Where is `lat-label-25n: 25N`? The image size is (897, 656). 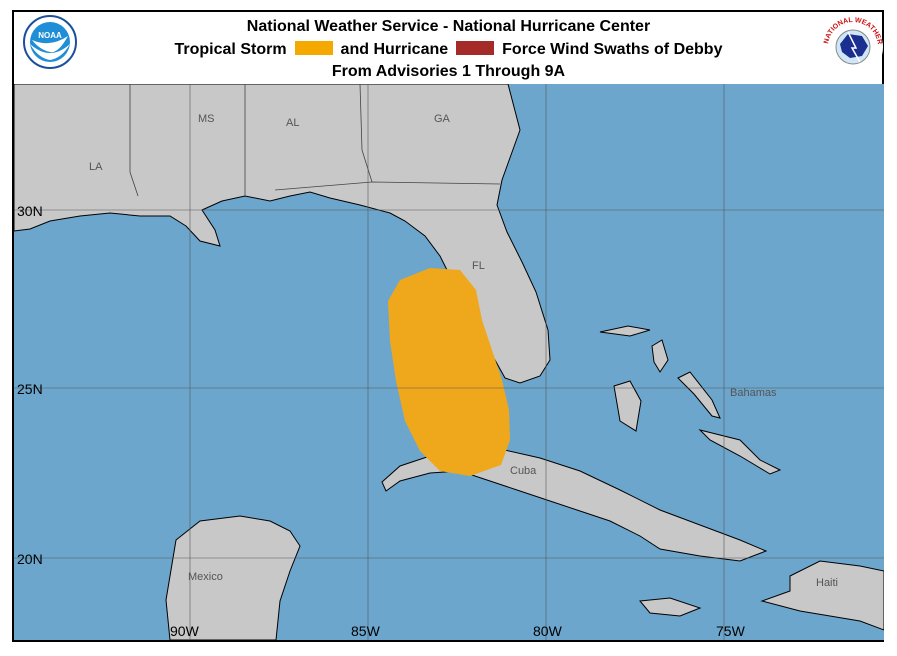 lat-label-25n: 25N is located at coordinates (30, 389).